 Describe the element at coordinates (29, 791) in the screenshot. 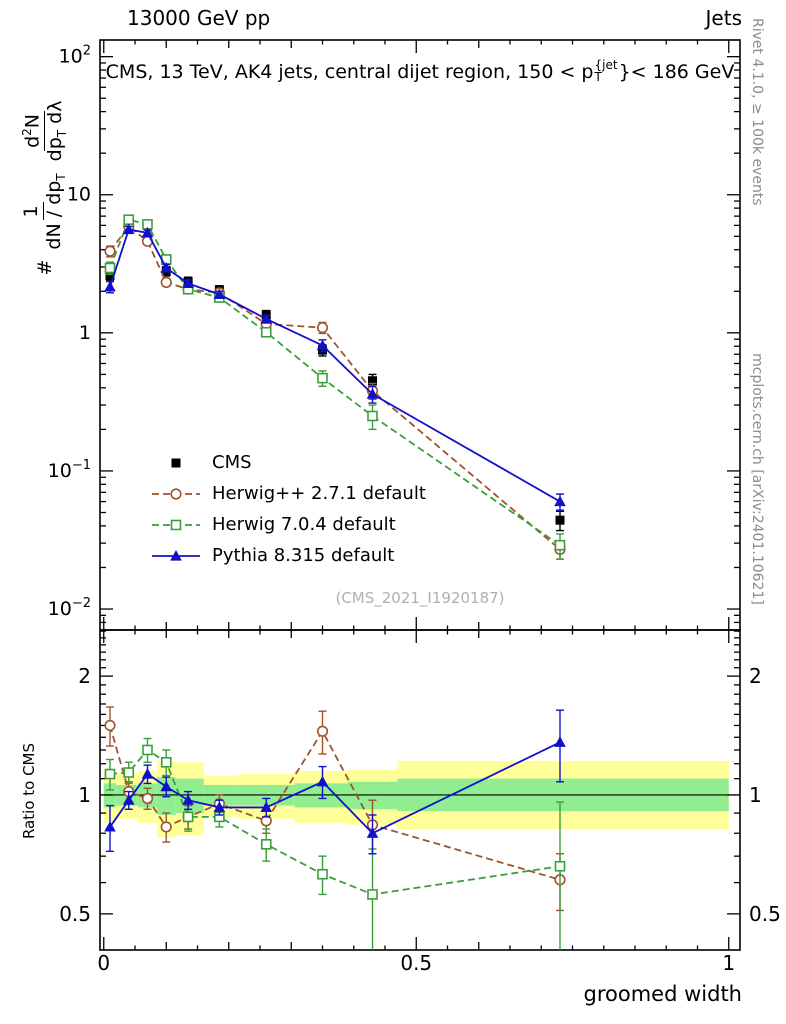

I see `ratio-y-axis-label: Ratio to CMS` at that location.